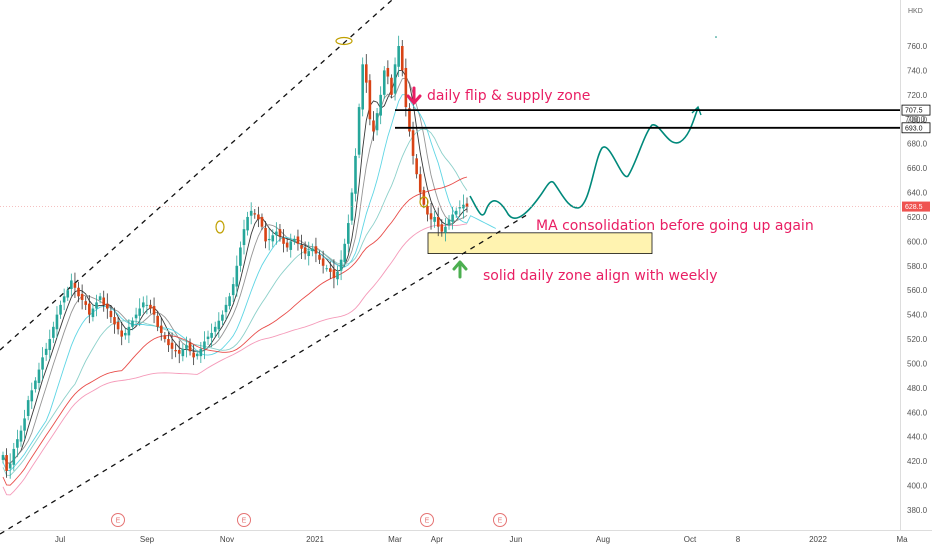 This screenshot has height=550, width=932. What do you see at coordinates (344, 41) in the screenshot?
I see `top-highlight-ellipse` at bounding box center [344, 41].